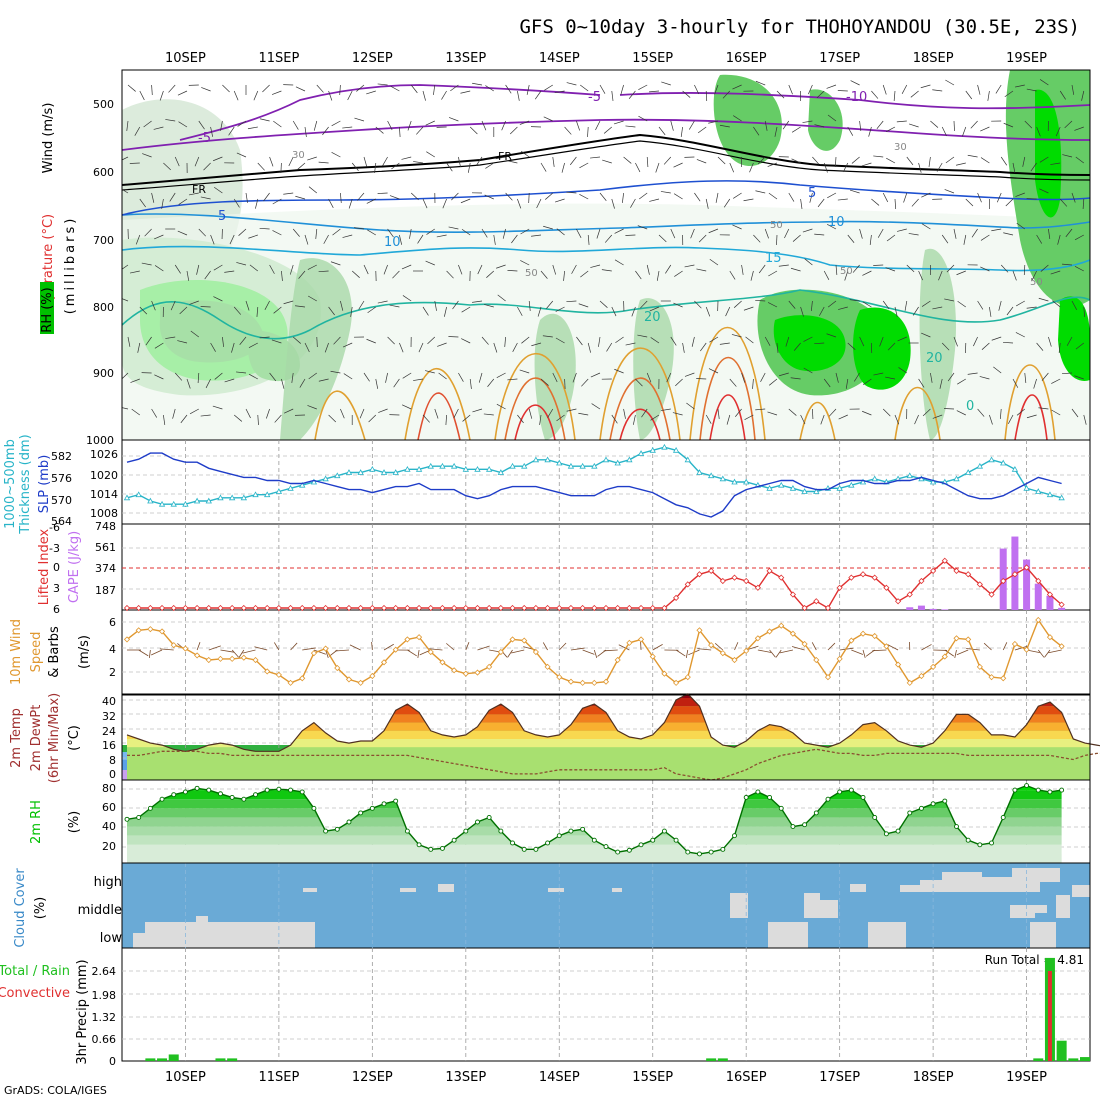  What do you see at coordinates (109, 788) in the screenshot?
I see `rh-tick: 80` at bounding box center [109, 788].